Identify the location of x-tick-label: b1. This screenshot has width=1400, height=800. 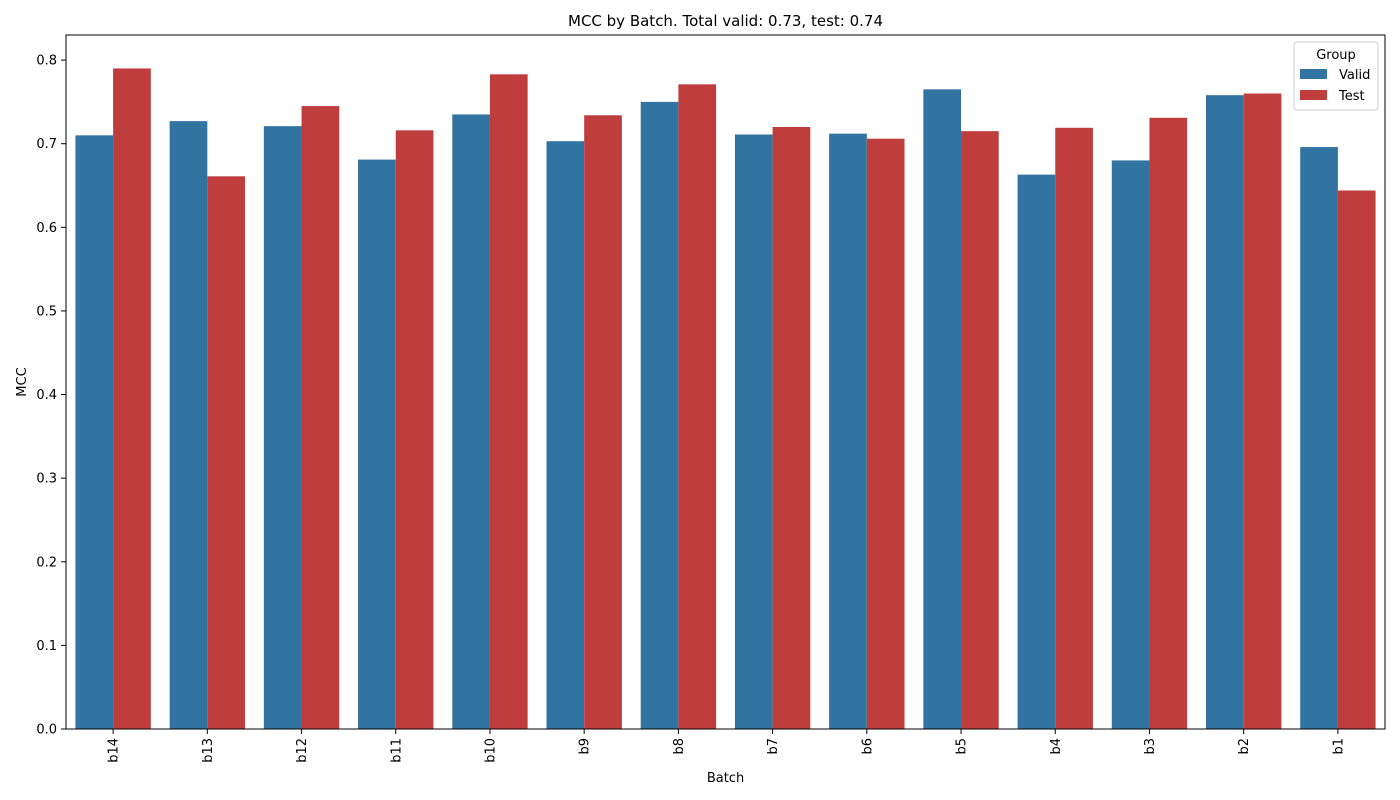
(1338, 746).